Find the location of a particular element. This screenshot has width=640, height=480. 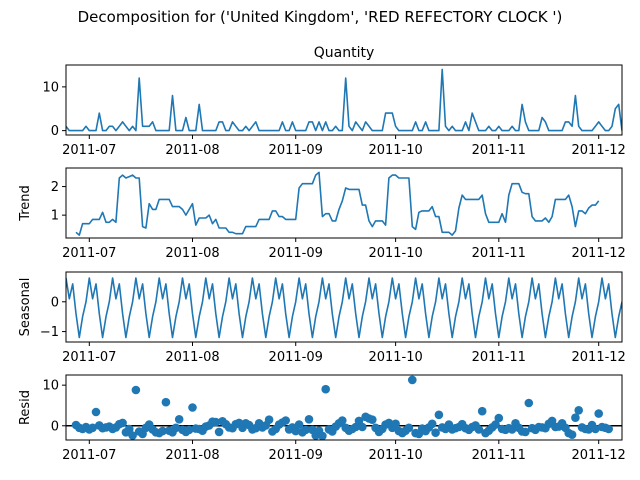

seasonal-line is located at coordinates (344, 308).